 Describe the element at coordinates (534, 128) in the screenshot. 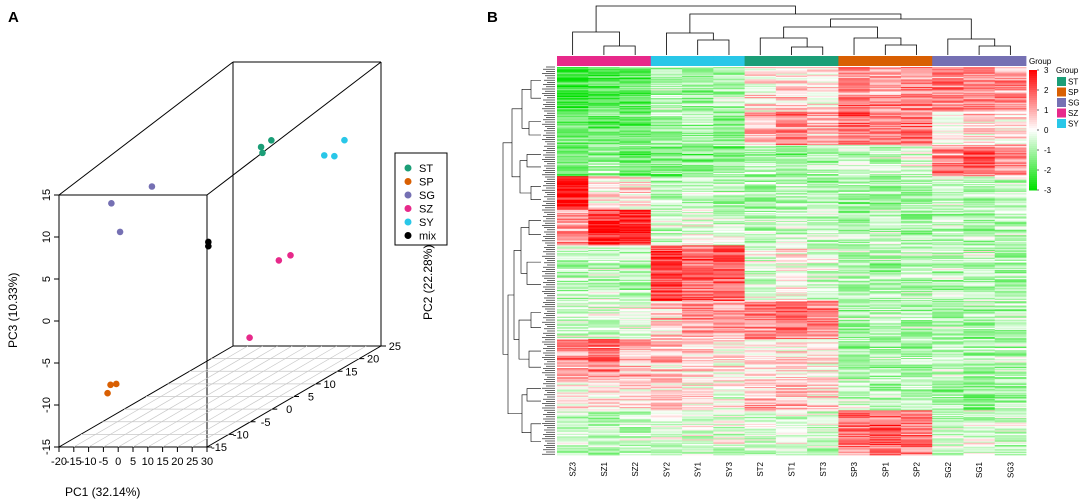

I see `dendrogram-branch` at that location.